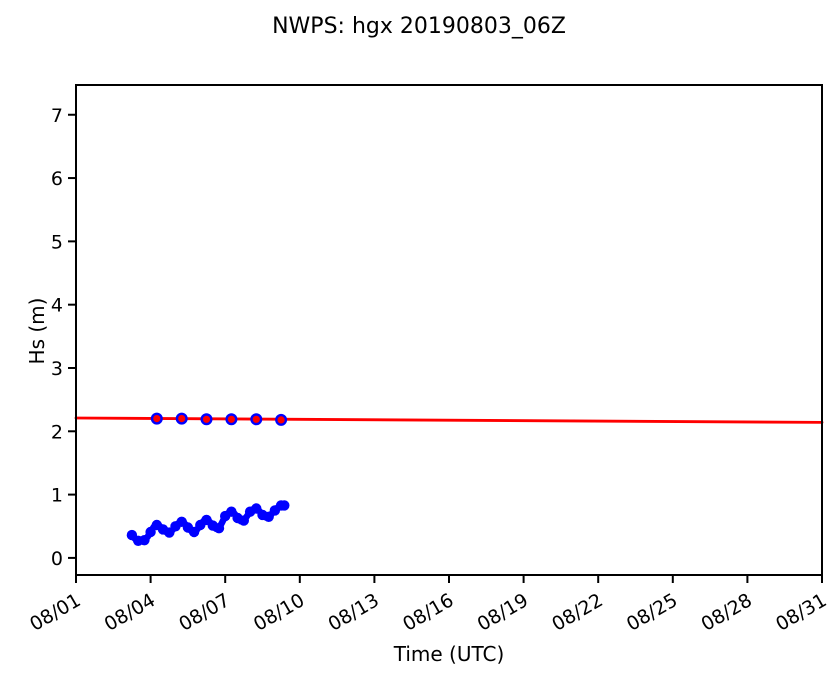  I want to click on x-tick-label: 08/10, so click(279, 612).